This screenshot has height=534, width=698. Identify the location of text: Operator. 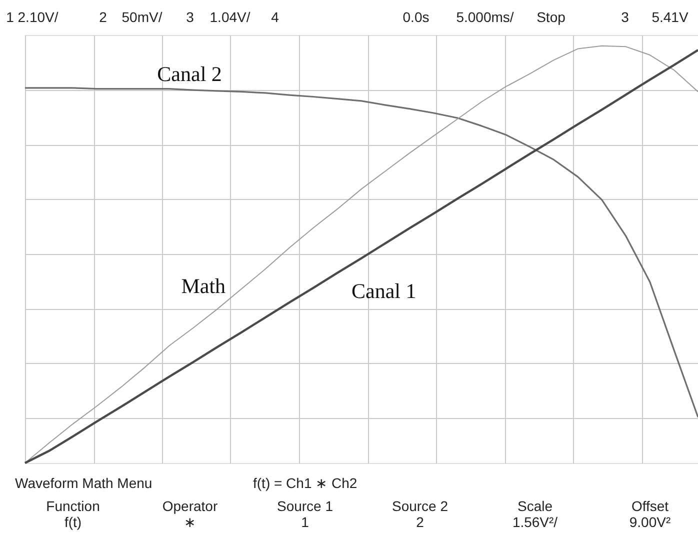
(190, 506).